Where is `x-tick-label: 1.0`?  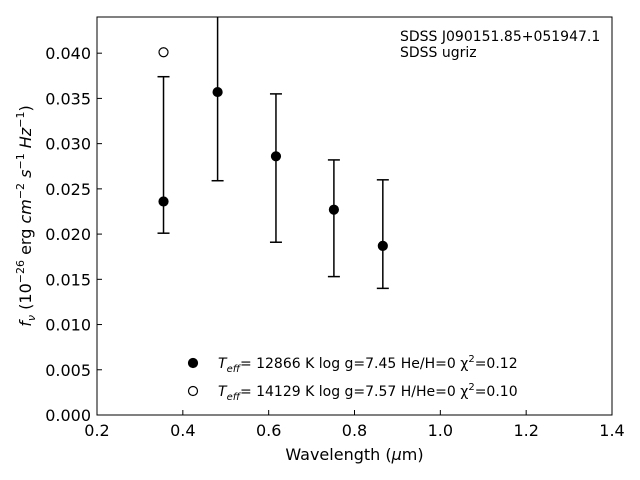 x-tick-label: 1.0 is located at coordinates (440, 430).